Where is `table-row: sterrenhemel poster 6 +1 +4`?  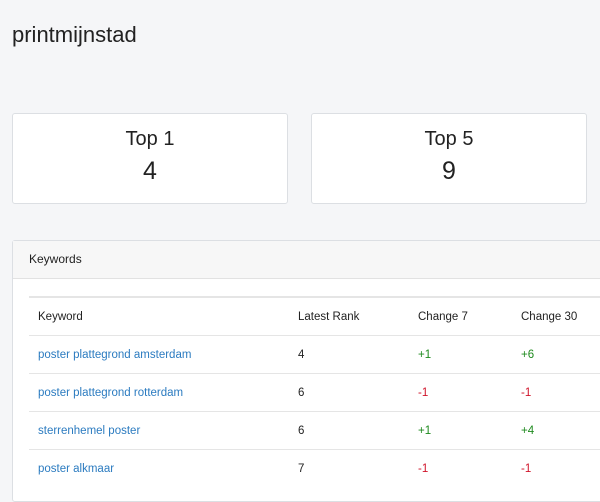 table-row: sterrenhemel poster 6 +1 +4 is located at coordinates (314, 430).